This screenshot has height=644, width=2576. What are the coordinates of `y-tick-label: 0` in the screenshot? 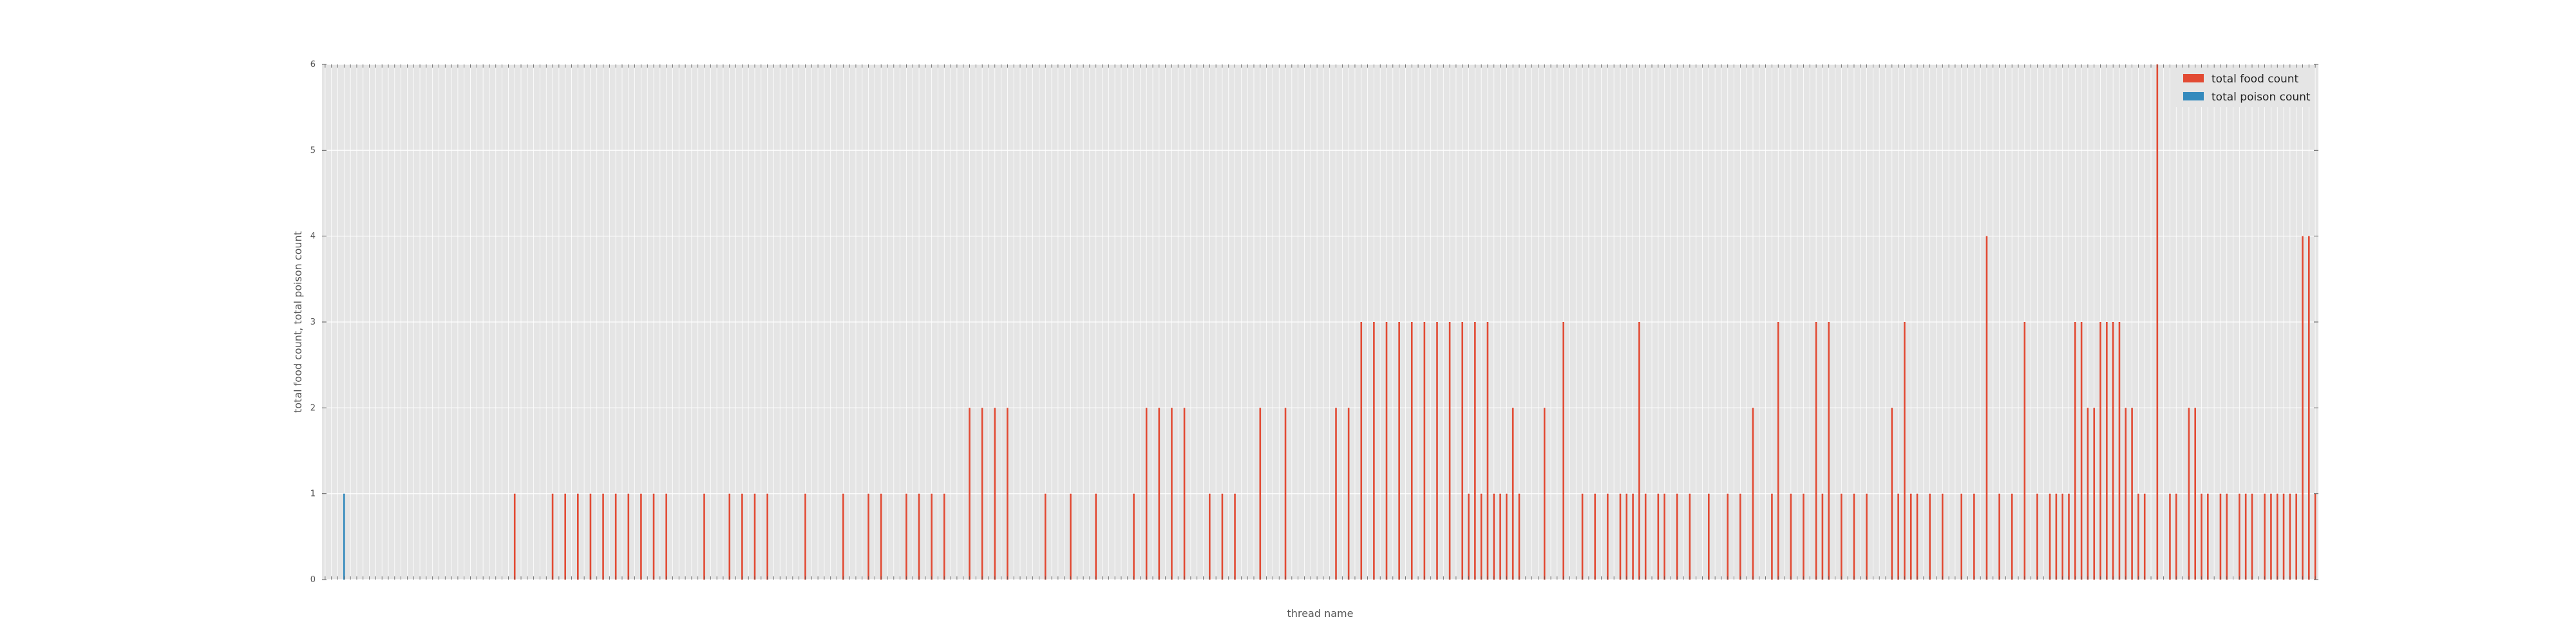 It's located at (313, 580).